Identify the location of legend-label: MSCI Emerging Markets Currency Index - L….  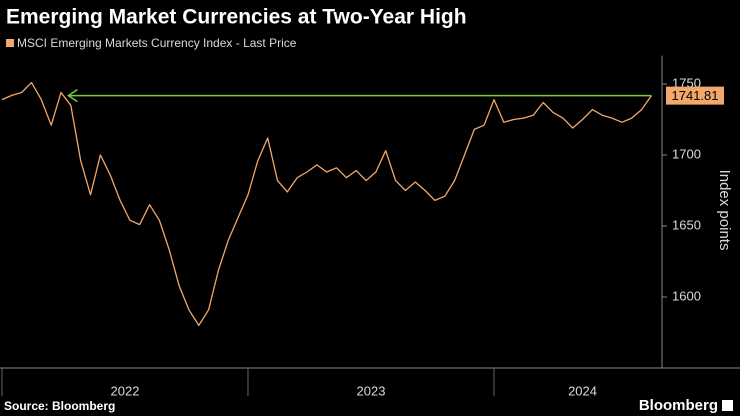
(157, 43).